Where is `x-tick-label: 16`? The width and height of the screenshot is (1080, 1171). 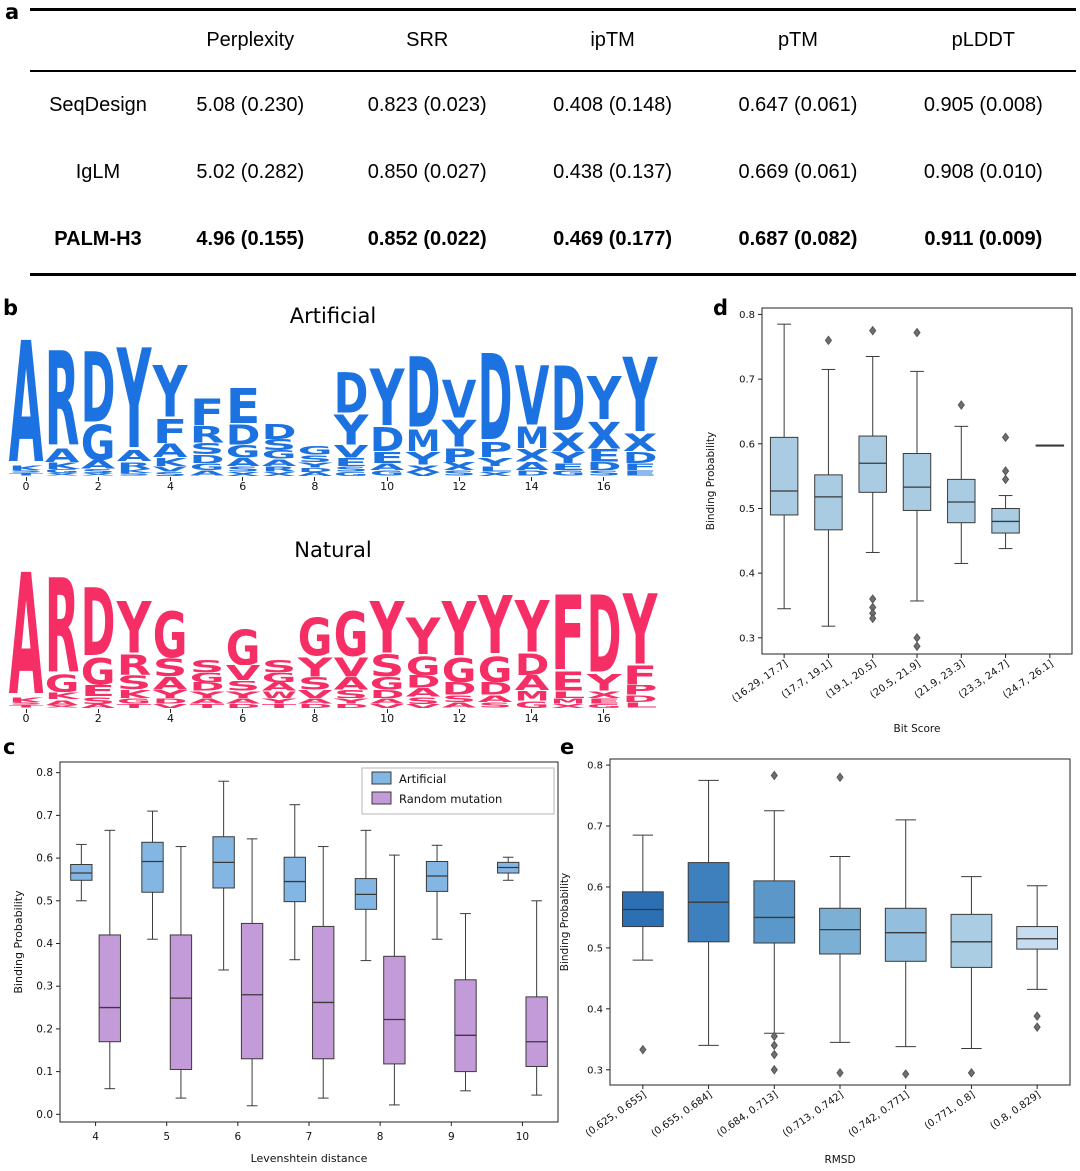
x-tick-label: 16 is located at coordinates (603, 486).